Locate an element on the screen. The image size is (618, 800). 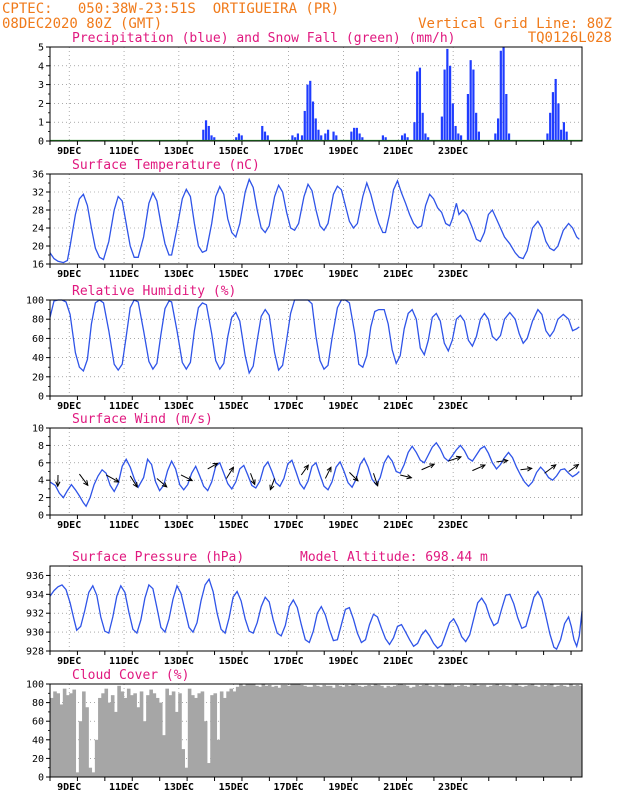
panel-title: Surface Wind (m/s) is located at coordinates (142, 419).